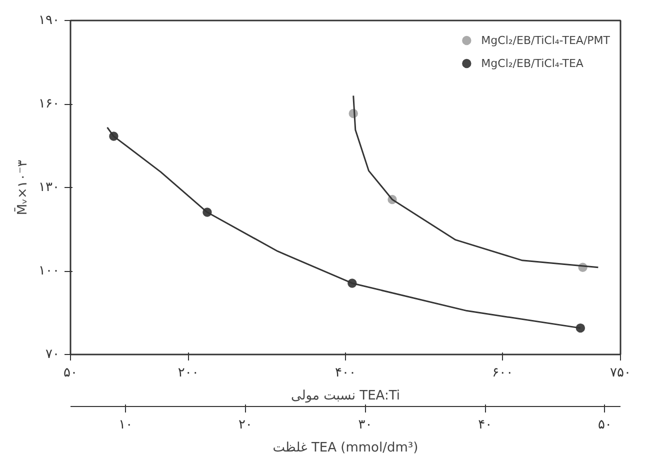 The image size is (650, 458). I want to click on legend-label: MgCl₂/EB/TiCl₄-TEA/PMT, so click(545, 40).